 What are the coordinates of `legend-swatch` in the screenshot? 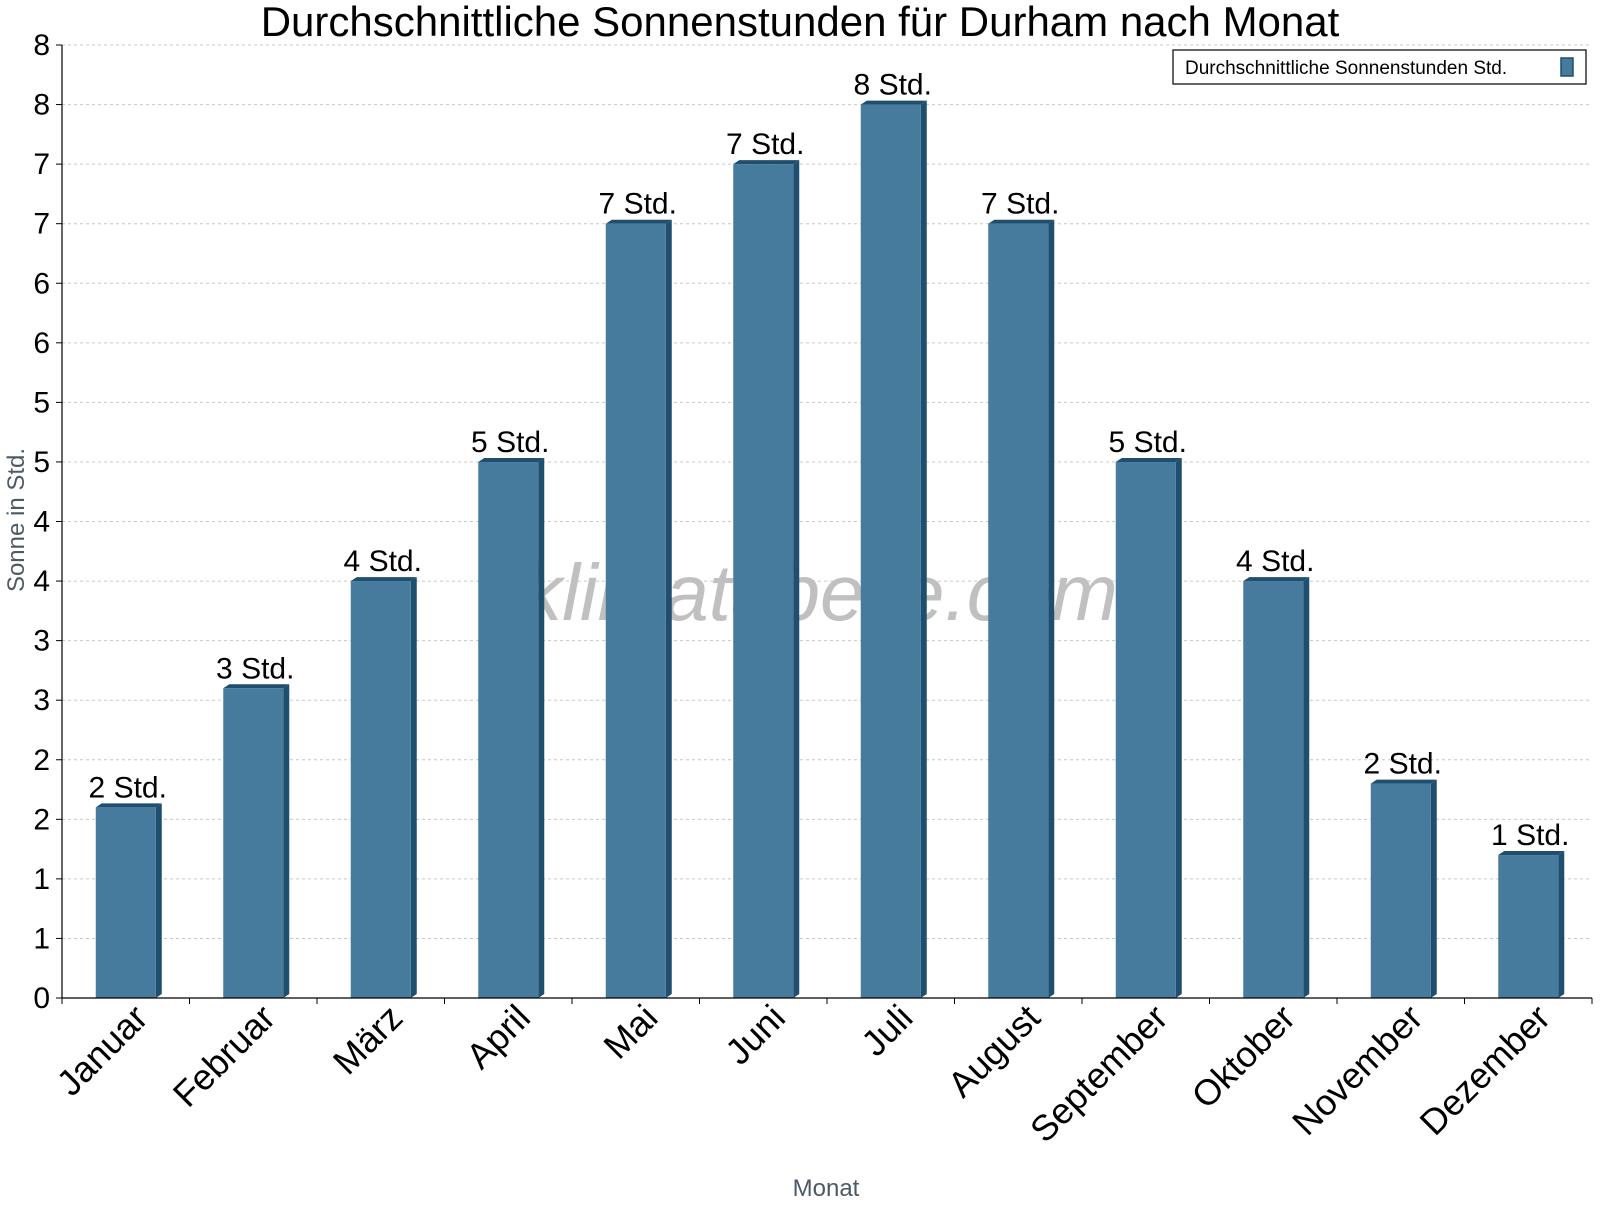 It's located at (1567, 67).